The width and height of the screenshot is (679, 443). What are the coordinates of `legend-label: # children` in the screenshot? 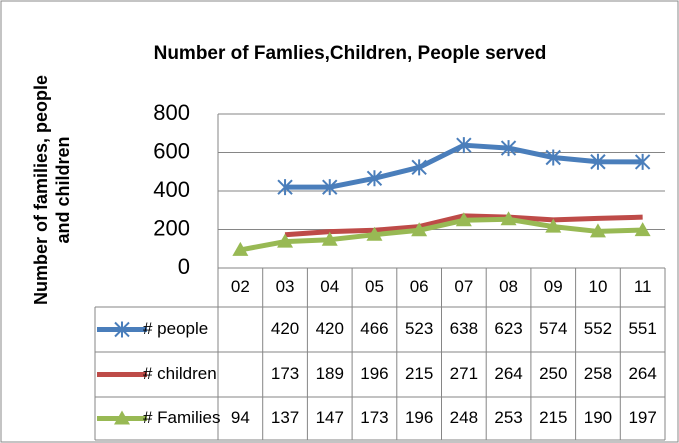 It's located at (180, 373).